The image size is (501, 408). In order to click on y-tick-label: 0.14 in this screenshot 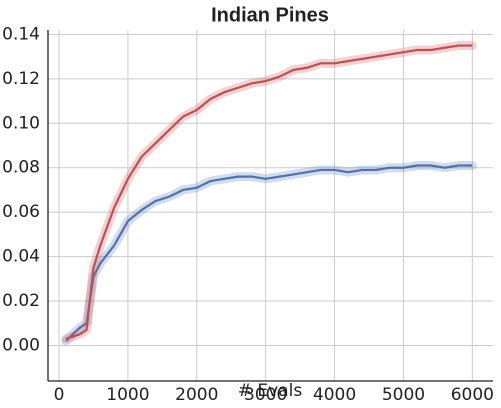, I will do `click(21, 34)`.